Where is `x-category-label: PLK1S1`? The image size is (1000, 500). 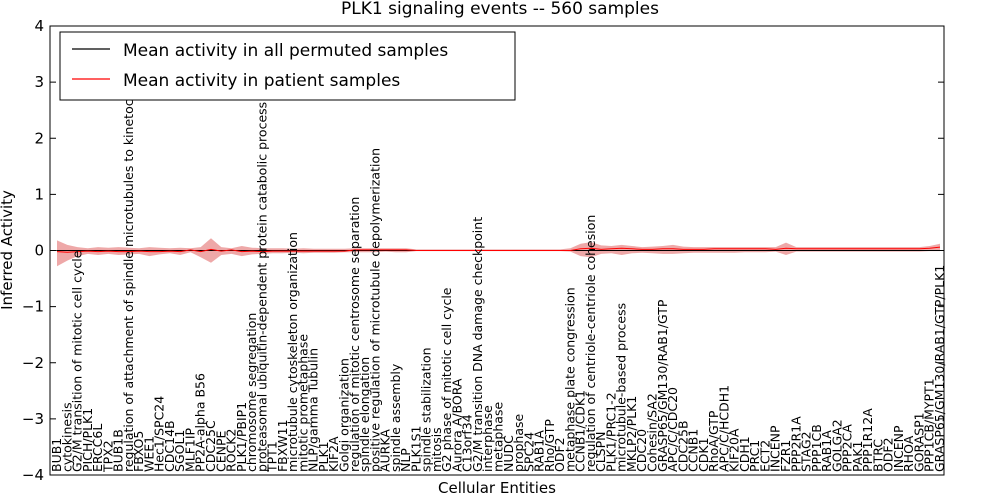 x-category-label: PLK1S1 is located at coordinates (415, 448).